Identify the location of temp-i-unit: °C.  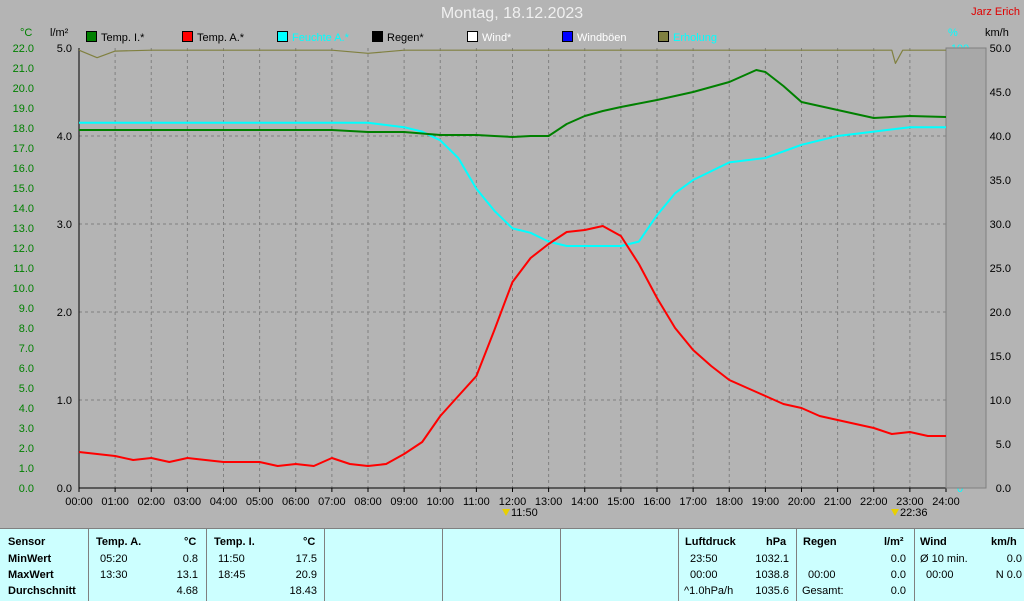
(309, 542).